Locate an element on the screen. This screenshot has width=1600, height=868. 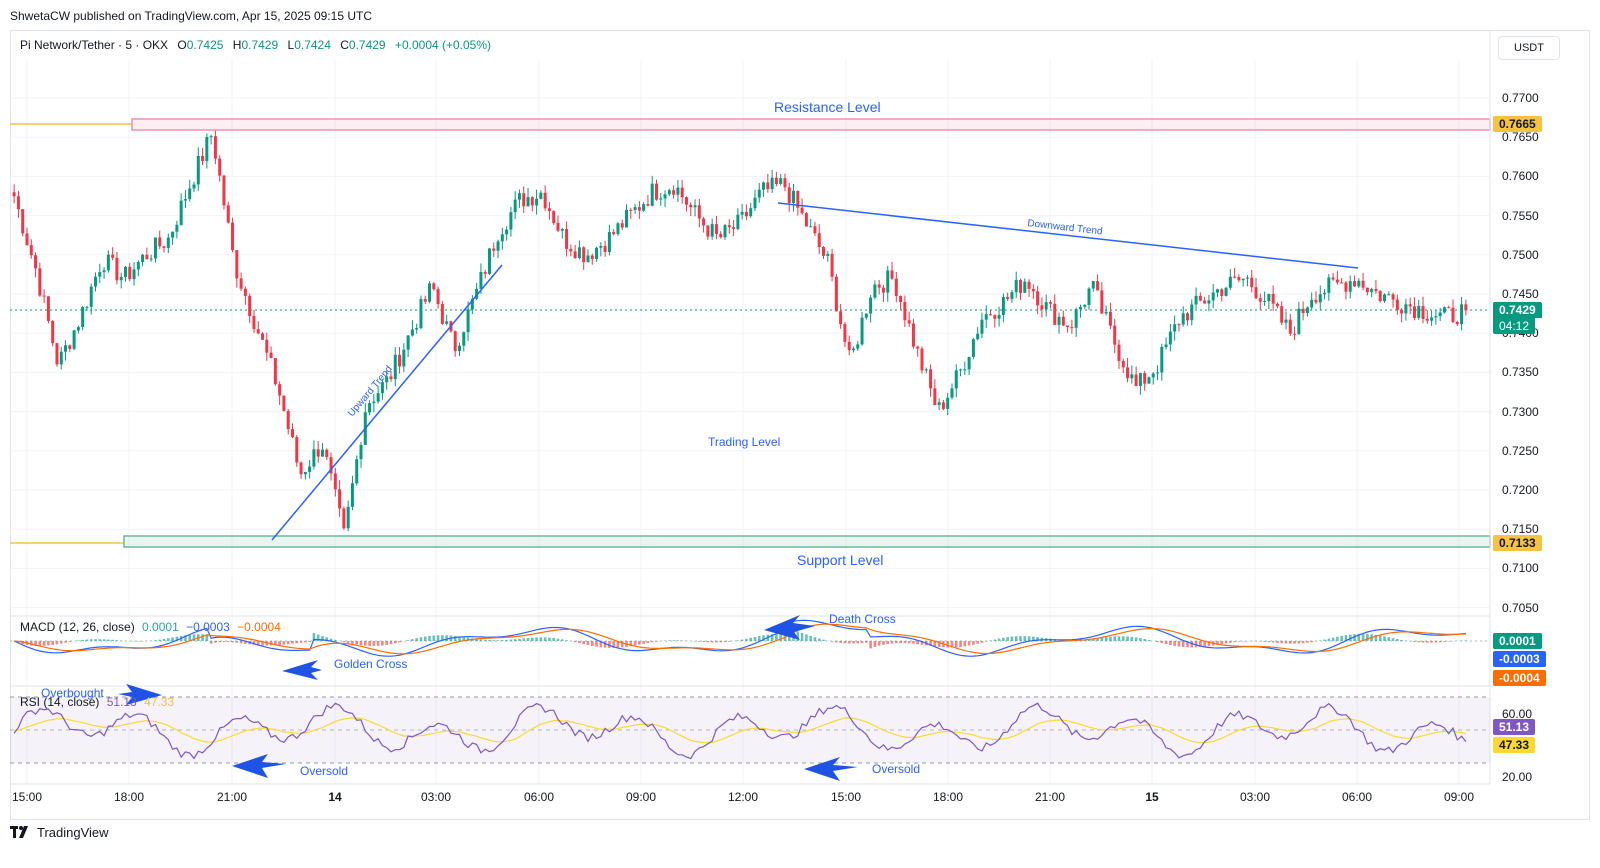
price-tick-label: 0.7600 is located at coordinates (1520, 176).